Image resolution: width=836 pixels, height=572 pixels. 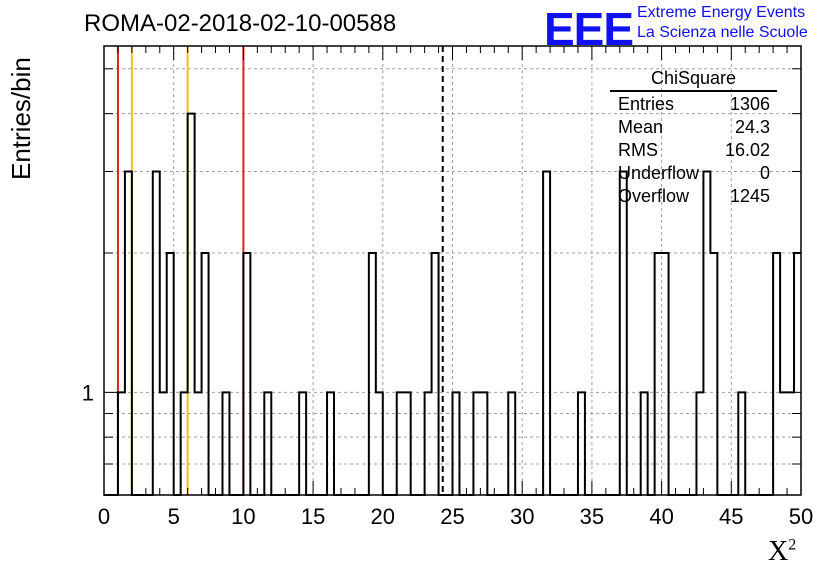 I want to click on x-tick-label: 25, so click(x=452, y=516).